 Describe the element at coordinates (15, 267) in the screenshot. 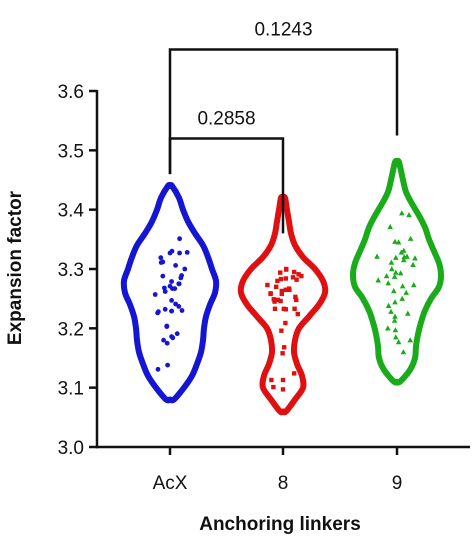

I see `y-axis-title: Expansion factor` at that location.